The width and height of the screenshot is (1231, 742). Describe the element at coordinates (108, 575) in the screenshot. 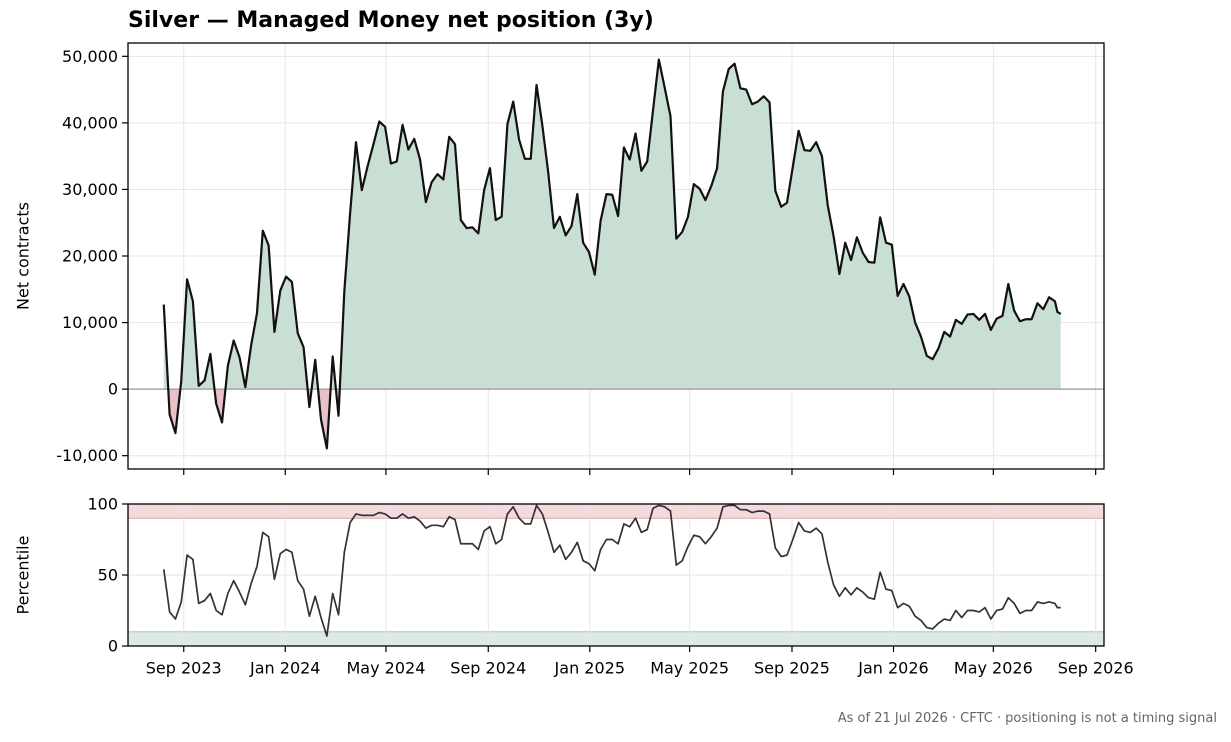

I see `y-tick-label: 50` at that location.